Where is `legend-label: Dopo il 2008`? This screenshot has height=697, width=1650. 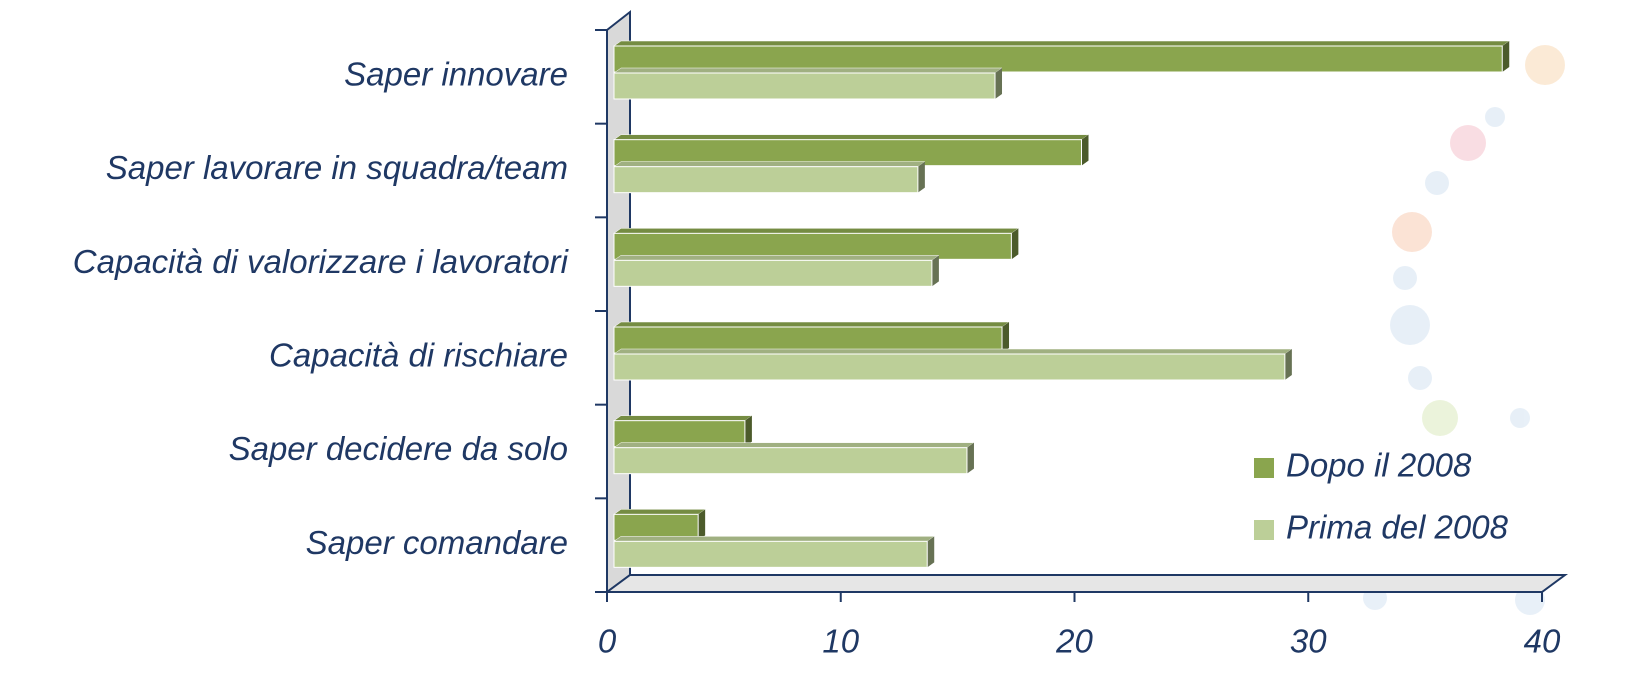 legend-label: Dopo il 2008 is located at coordinates (1379, 465).